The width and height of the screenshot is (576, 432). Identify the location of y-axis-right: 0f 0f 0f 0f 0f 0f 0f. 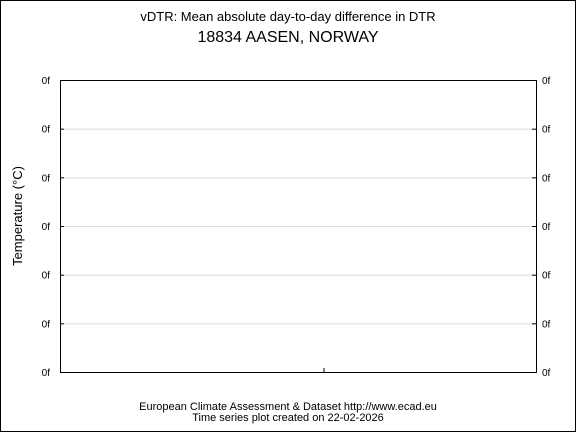
(541, 227).